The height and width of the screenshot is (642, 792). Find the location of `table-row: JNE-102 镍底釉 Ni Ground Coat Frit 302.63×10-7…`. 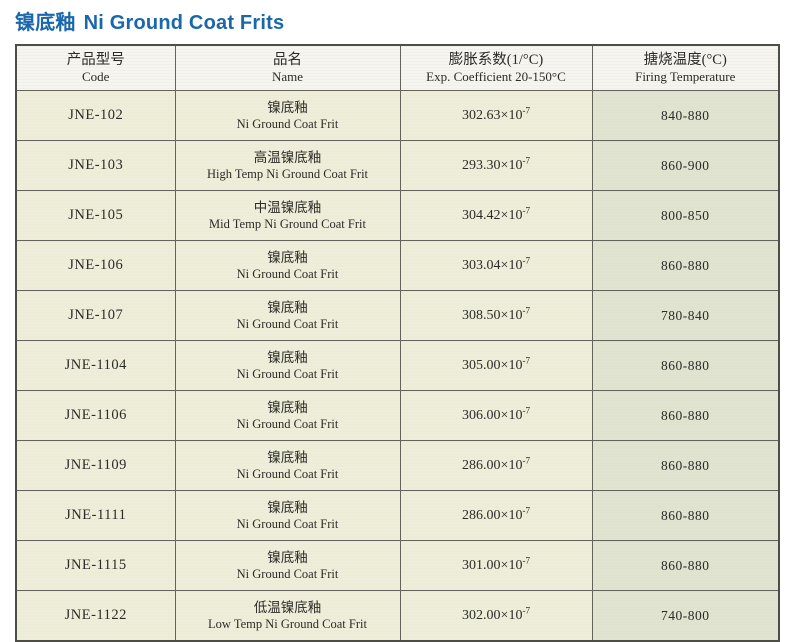

table-row: JNE-102 镍底釉 Ni Ground Coat Frit 302.63×10-7… is located at coordinates (397, 115).